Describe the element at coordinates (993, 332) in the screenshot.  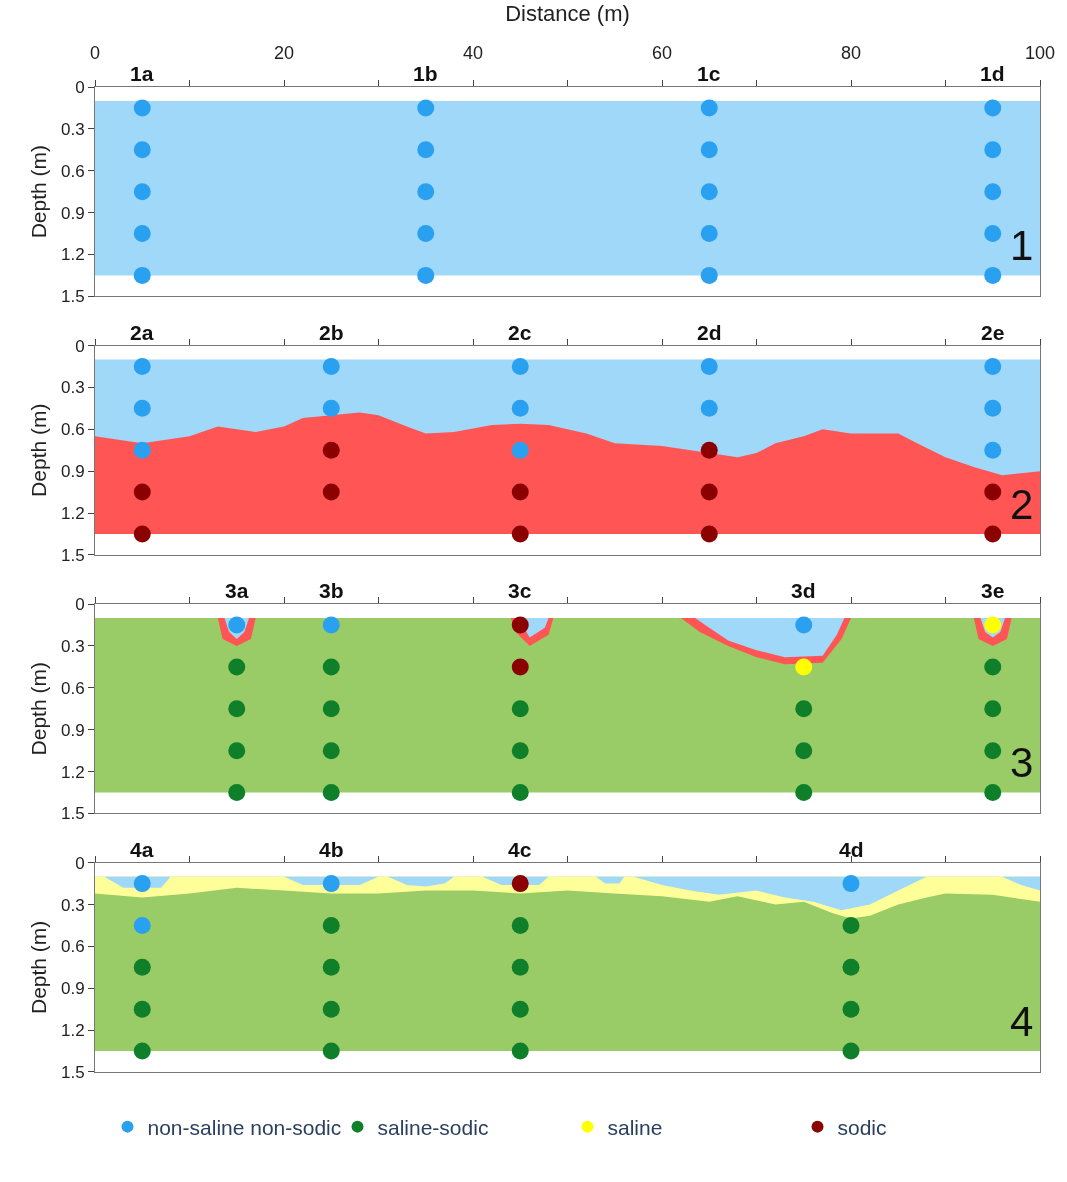
I see `text: 2e` at that location.